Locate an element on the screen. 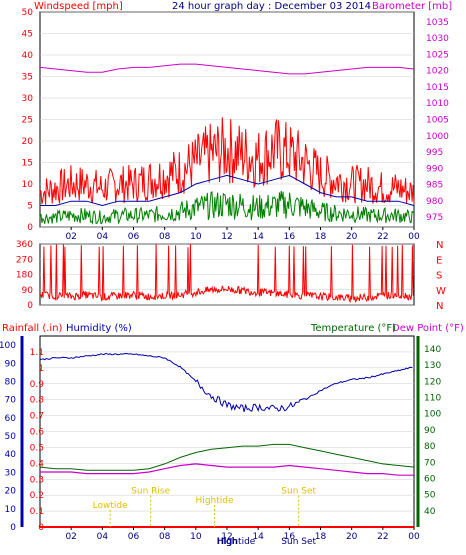 The width and height of the screenshot is (466, 555). humidity-tick-label: 40 is located at coordinates (11, 455).